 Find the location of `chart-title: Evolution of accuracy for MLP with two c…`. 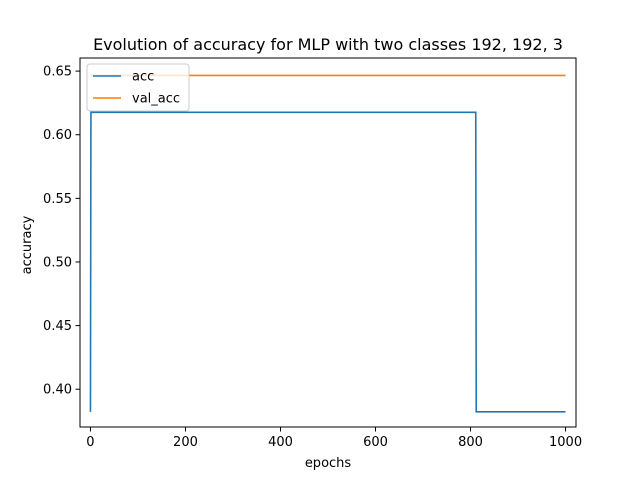

chart-title: Evolution of accuracy for MLP with two c… is located at coordinates (328, 44).